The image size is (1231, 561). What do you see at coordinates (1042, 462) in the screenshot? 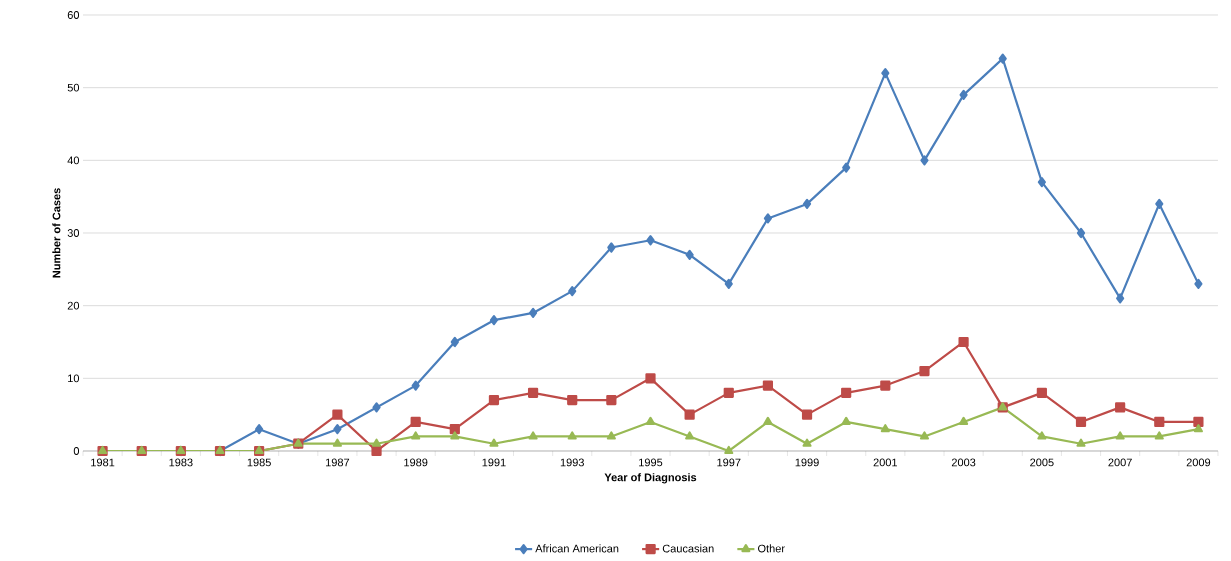
I see `x-tick-label: 2005` at bounding box center [1042, 462].